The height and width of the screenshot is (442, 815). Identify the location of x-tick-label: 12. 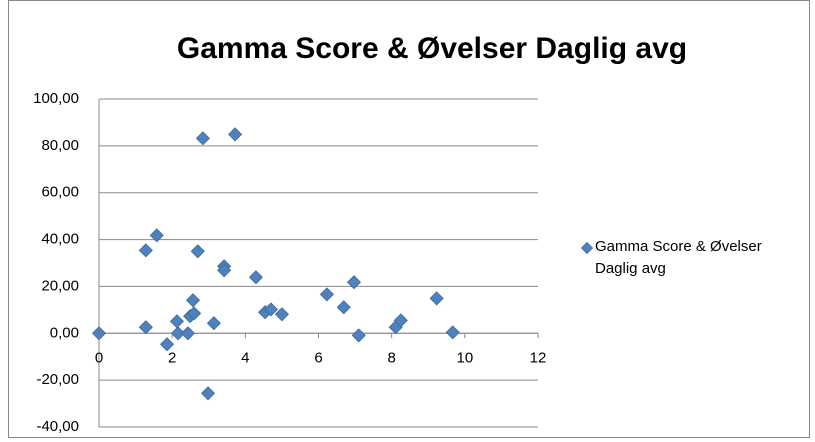
(538, 357).